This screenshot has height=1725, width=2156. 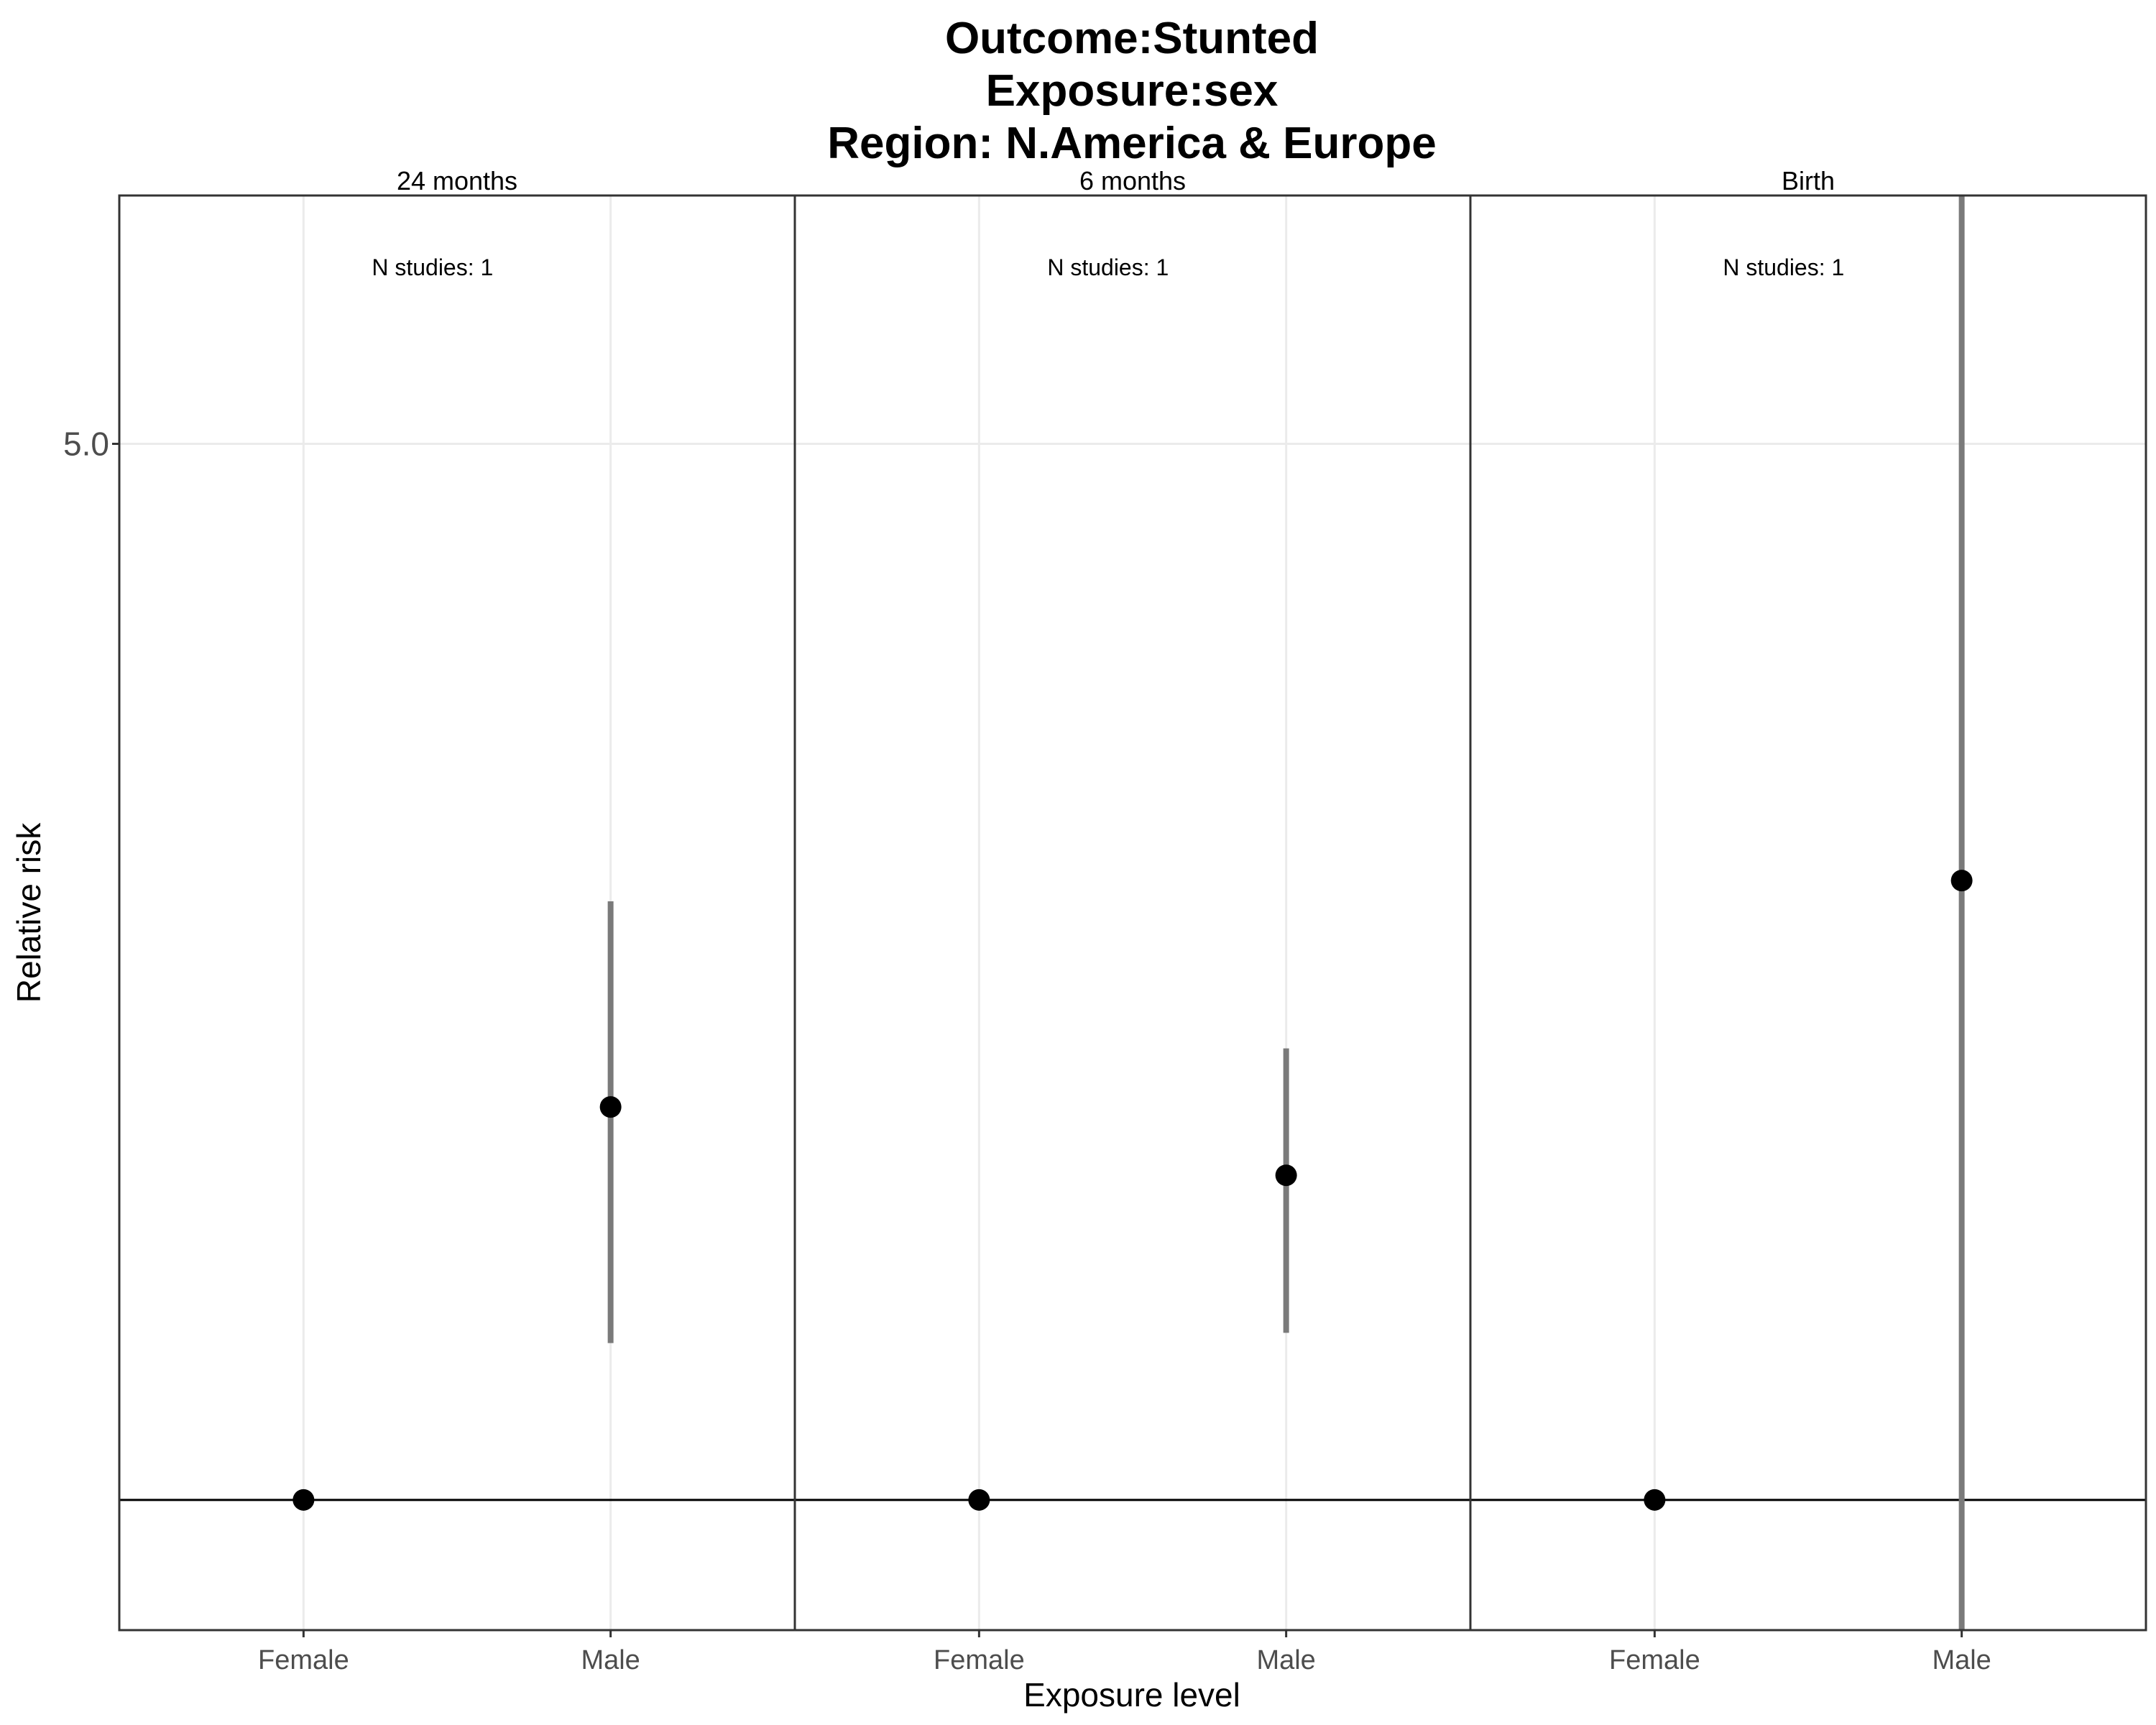 I want to click on chart-title-line-1: Outcome:Stunted, so click(x=1132, y=38).